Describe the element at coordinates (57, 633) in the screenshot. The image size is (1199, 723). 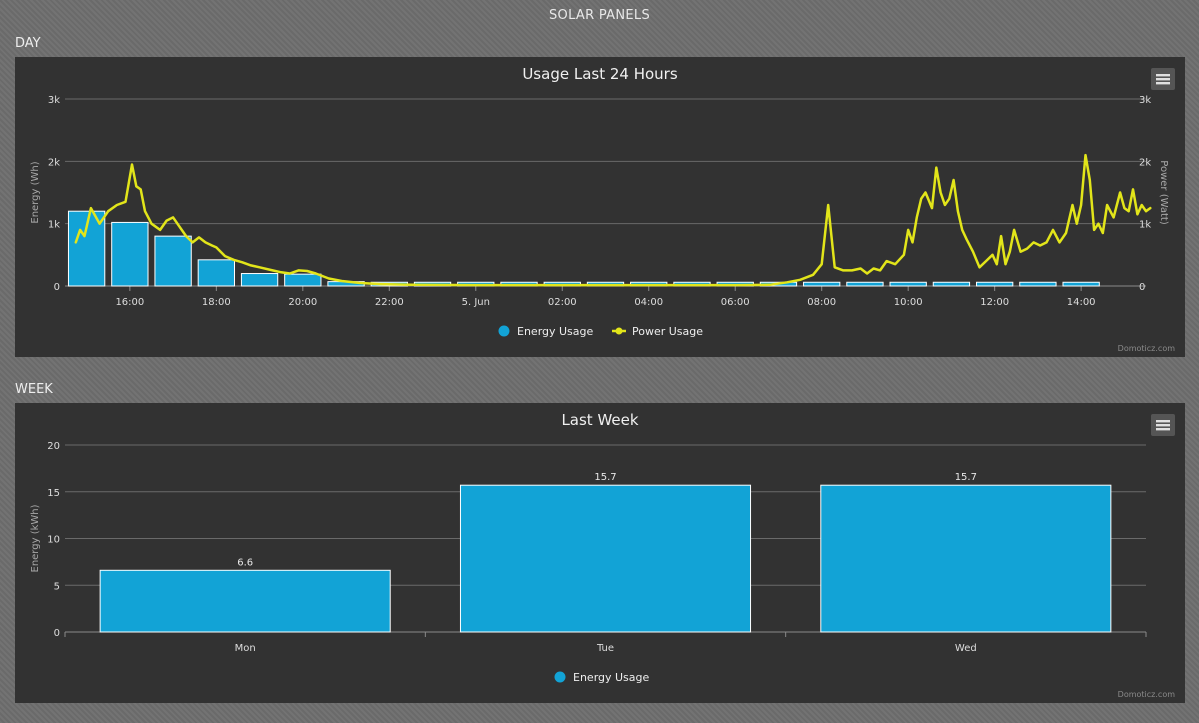
I see `y-tick: 0` at that location.